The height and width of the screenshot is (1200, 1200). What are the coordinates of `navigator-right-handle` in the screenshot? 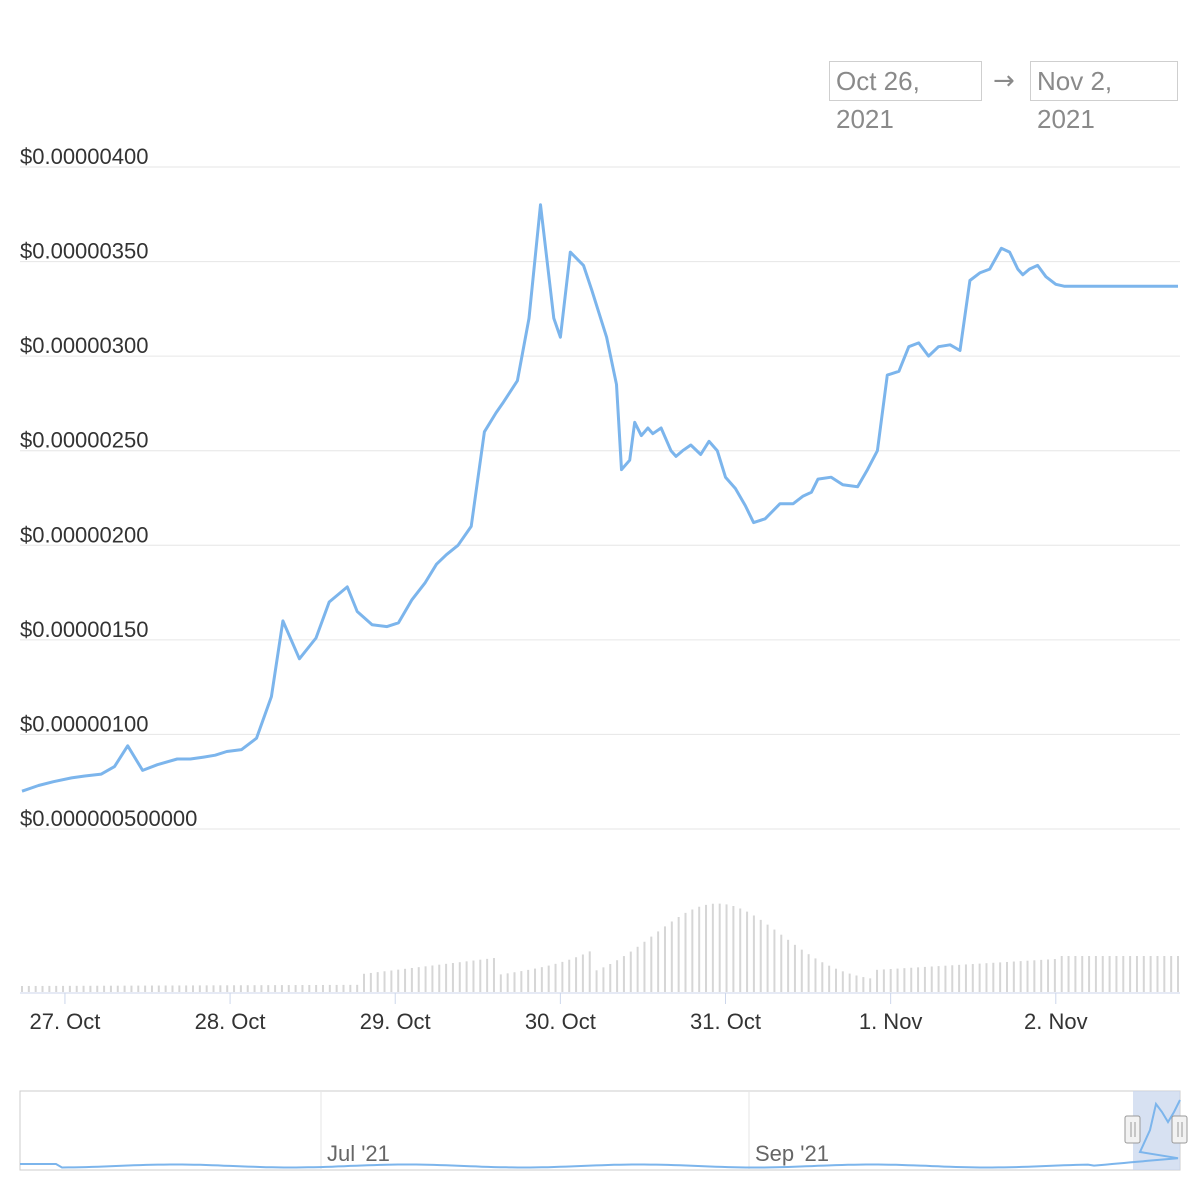 It's located at (1179, 1129).